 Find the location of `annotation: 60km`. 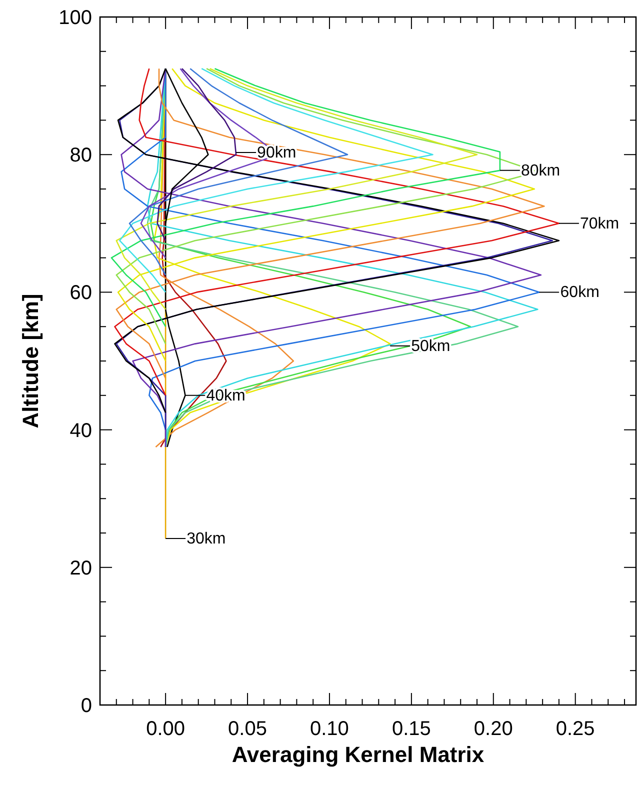

annotation: 60km is located at coordinates (580, 293).